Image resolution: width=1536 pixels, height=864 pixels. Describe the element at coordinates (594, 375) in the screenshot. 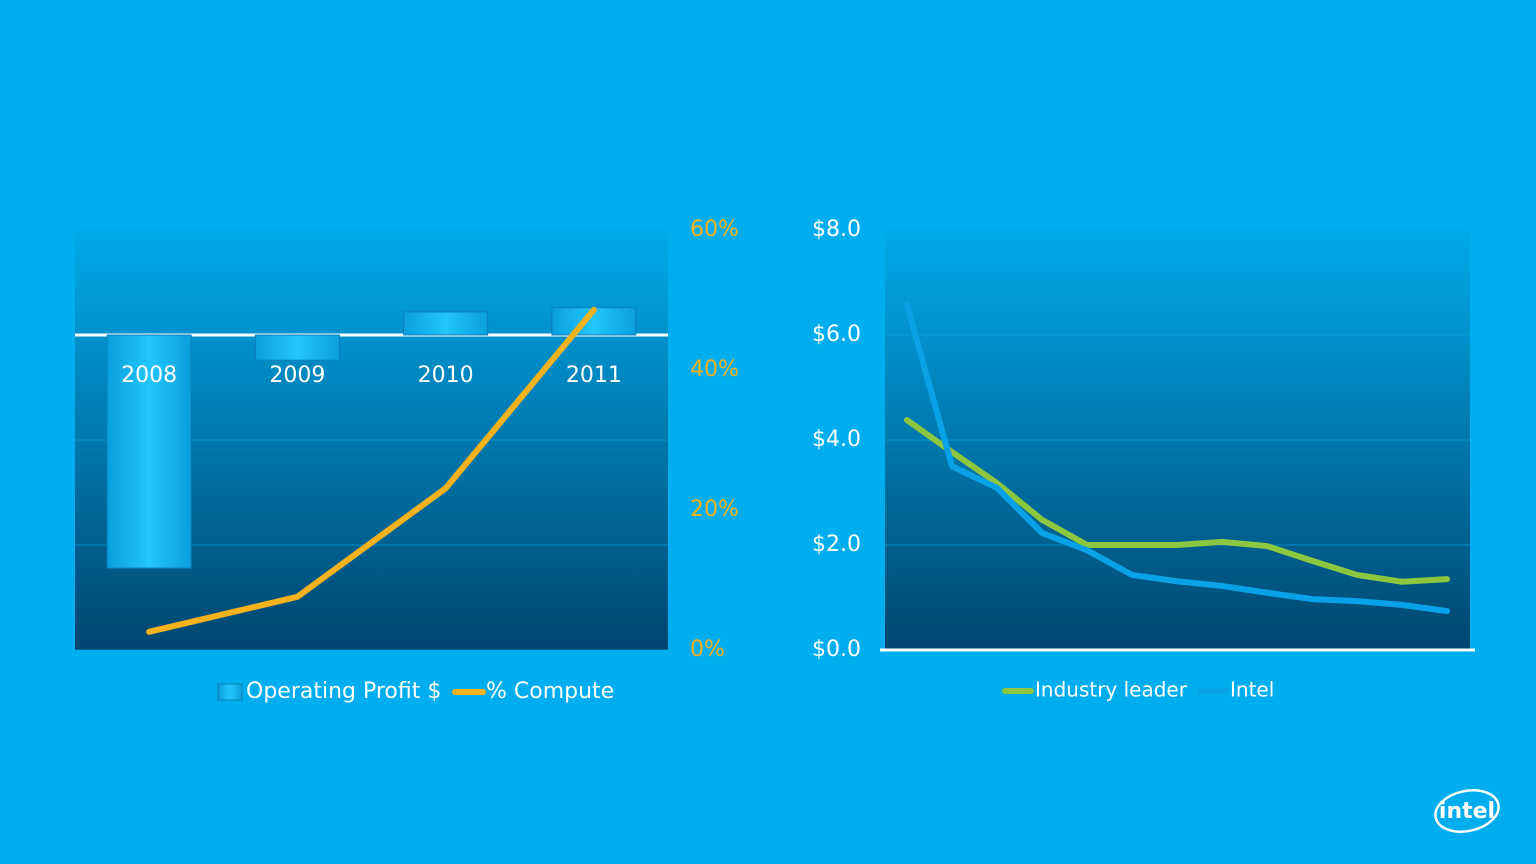

I see `category-label: 2011` at that location.